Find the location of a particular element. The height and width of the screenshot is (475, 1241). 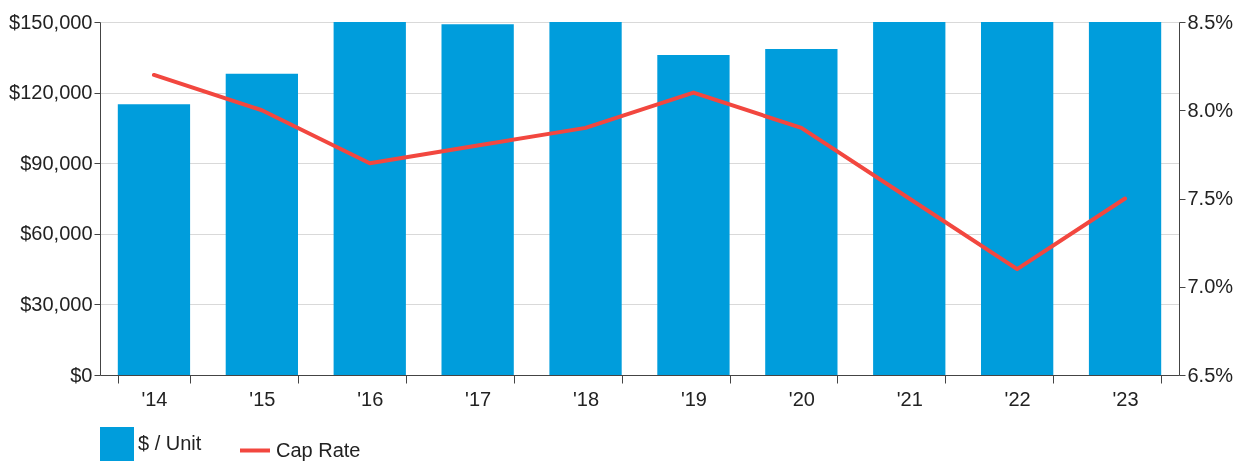

legend-label: $ / Unit is located at coordinates (170, 443).